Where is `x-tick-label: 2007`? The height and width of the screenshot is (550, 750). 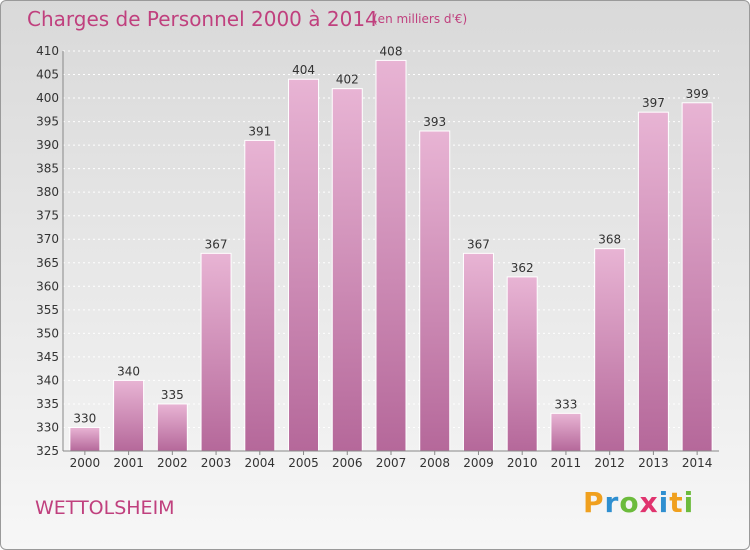 x-tick-label: 2007 is located at coordinates (391, 463).